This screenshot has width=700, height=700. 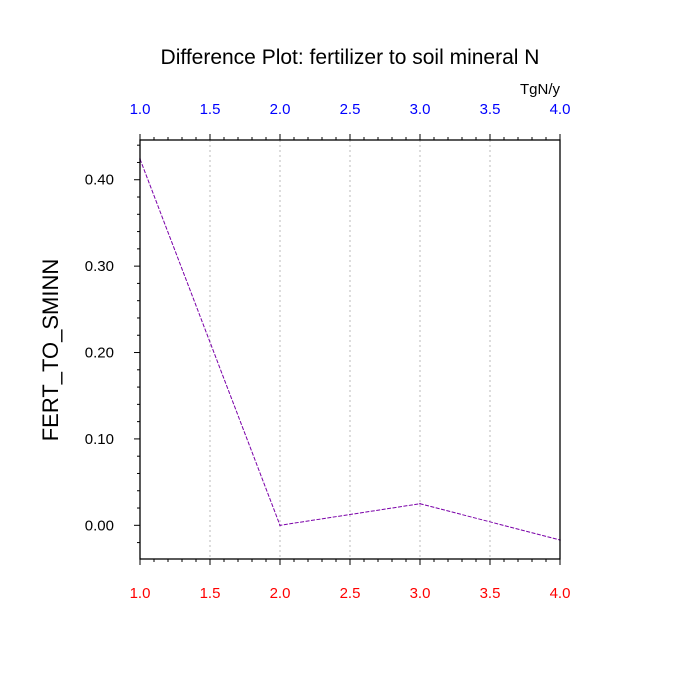 What do you see at coordinates (280, 593) in the screenshot?
I see `x-tick-label-bottom-2: 2.0` at bounding box center [280, 593].